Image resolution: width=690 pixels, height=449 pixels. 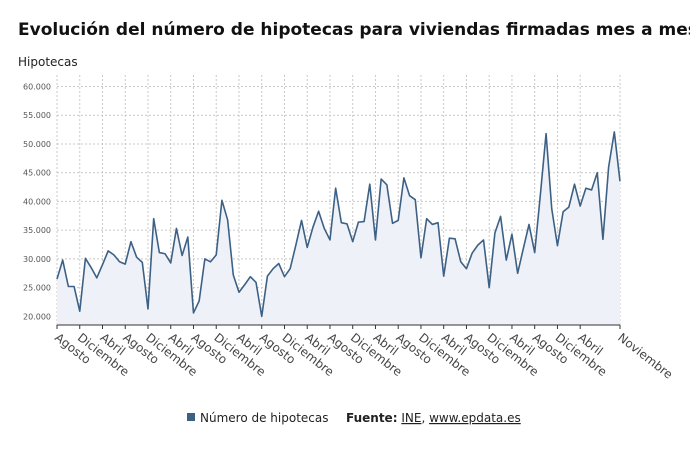 I want to click on y-tick-label: 55.000, so click(x=37, y=115).